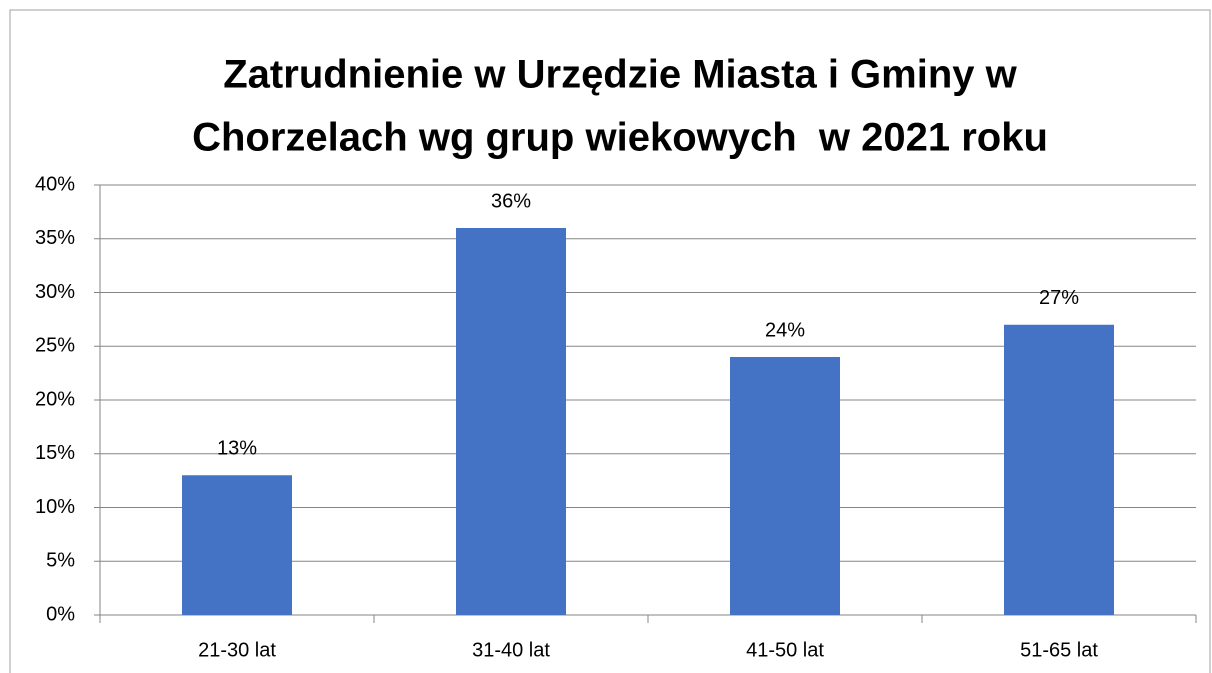  What do you see at coordinates (55, 184) in the screenshot?
I see `y-tick-label: 40%` at bounding box center [55, 184].